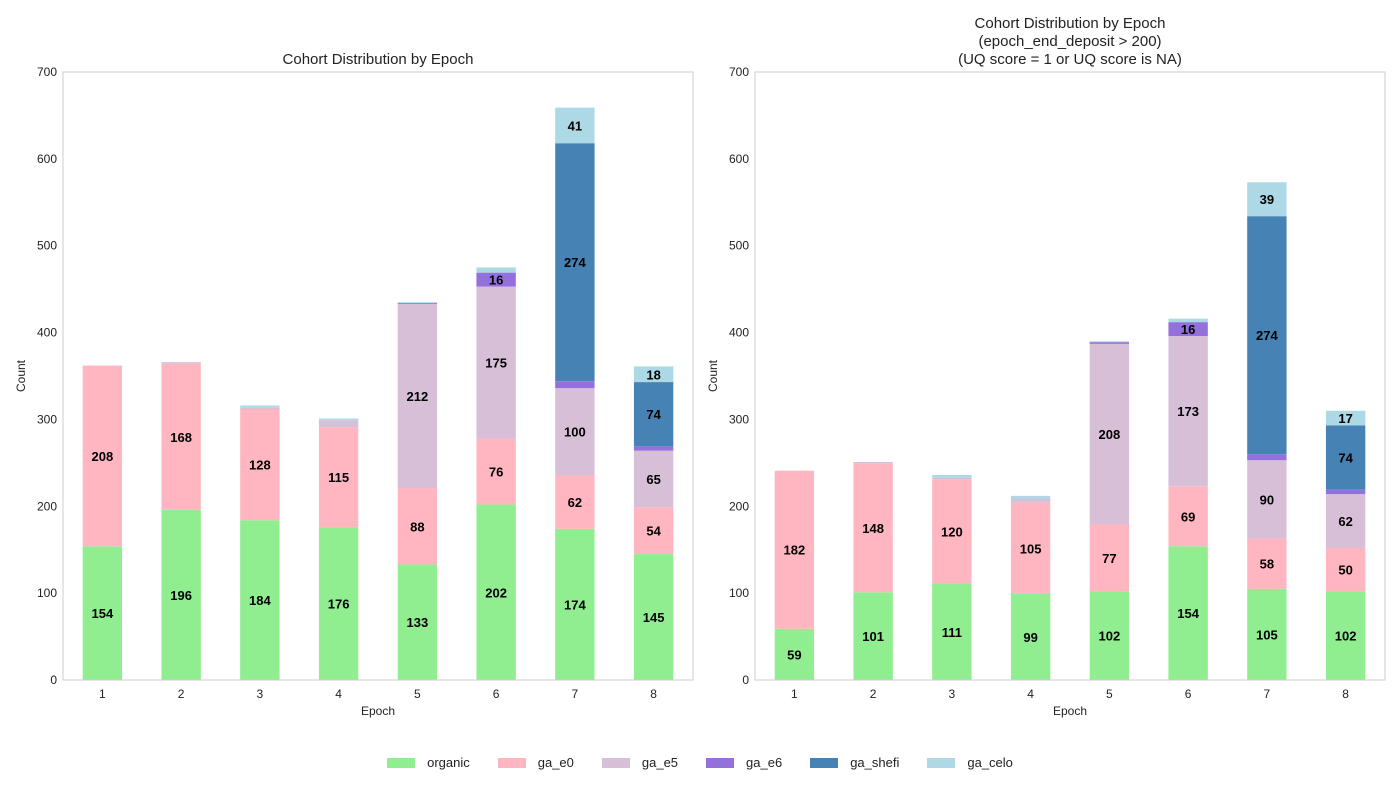  I want to click on data-label: 39, so click(1267, 199).